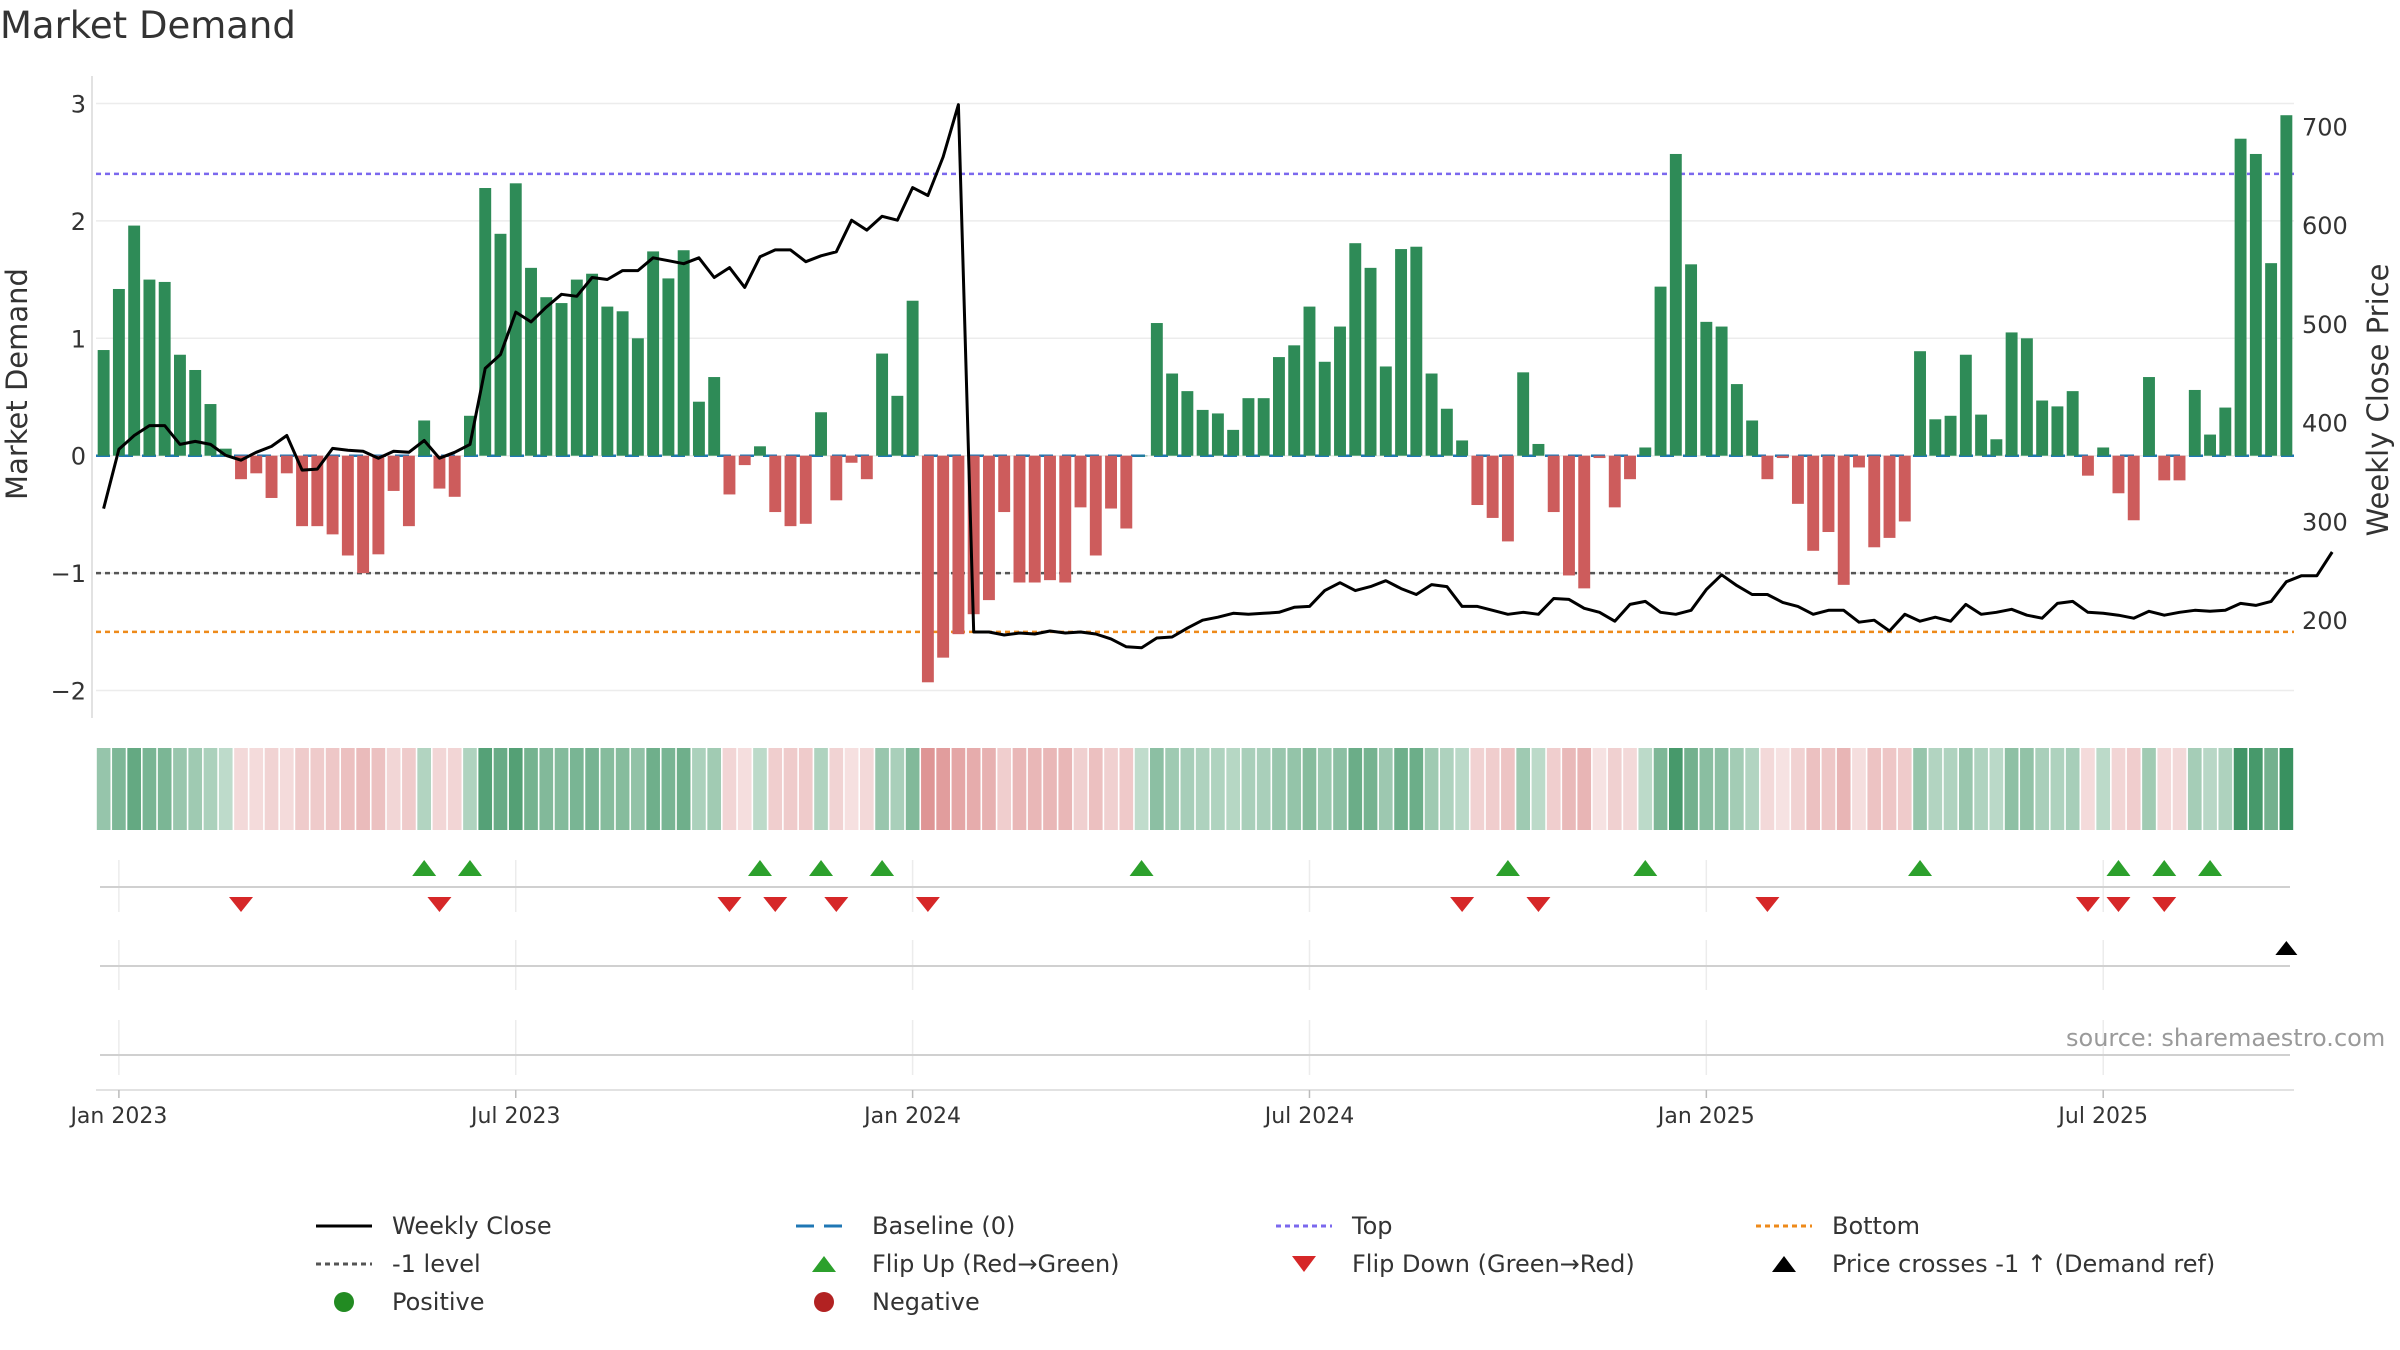  Describe the element at coordinates (1784, 1264) in the screenshot. I see `triangle-up-icon` at that location.